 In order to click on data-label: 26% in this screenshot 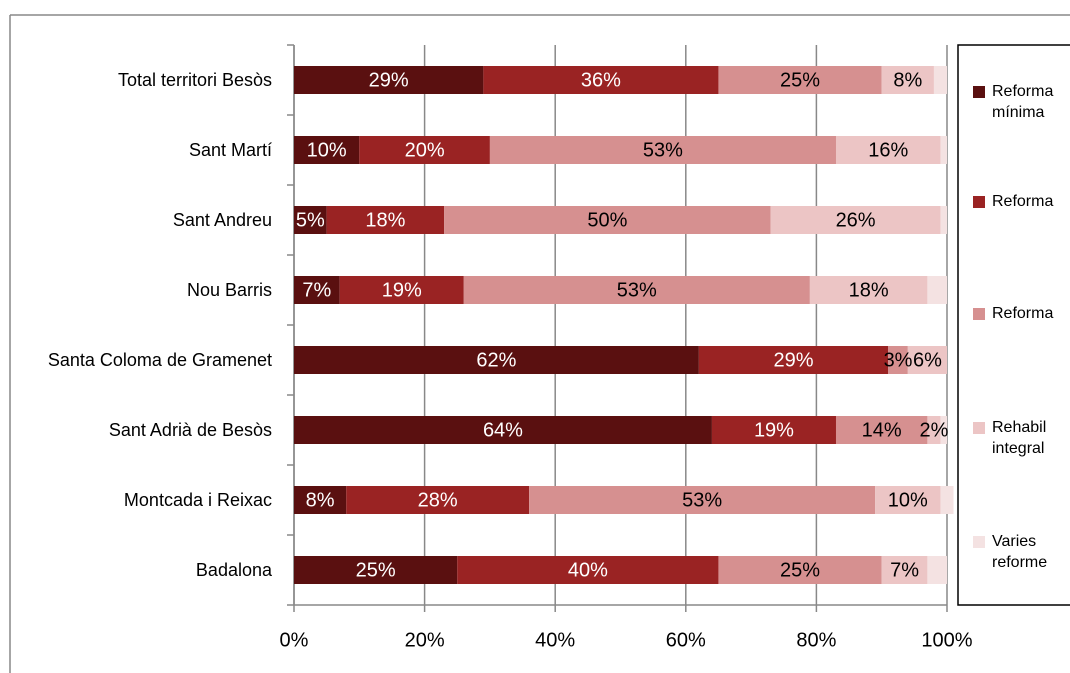, I will do `click(856, 220)`.